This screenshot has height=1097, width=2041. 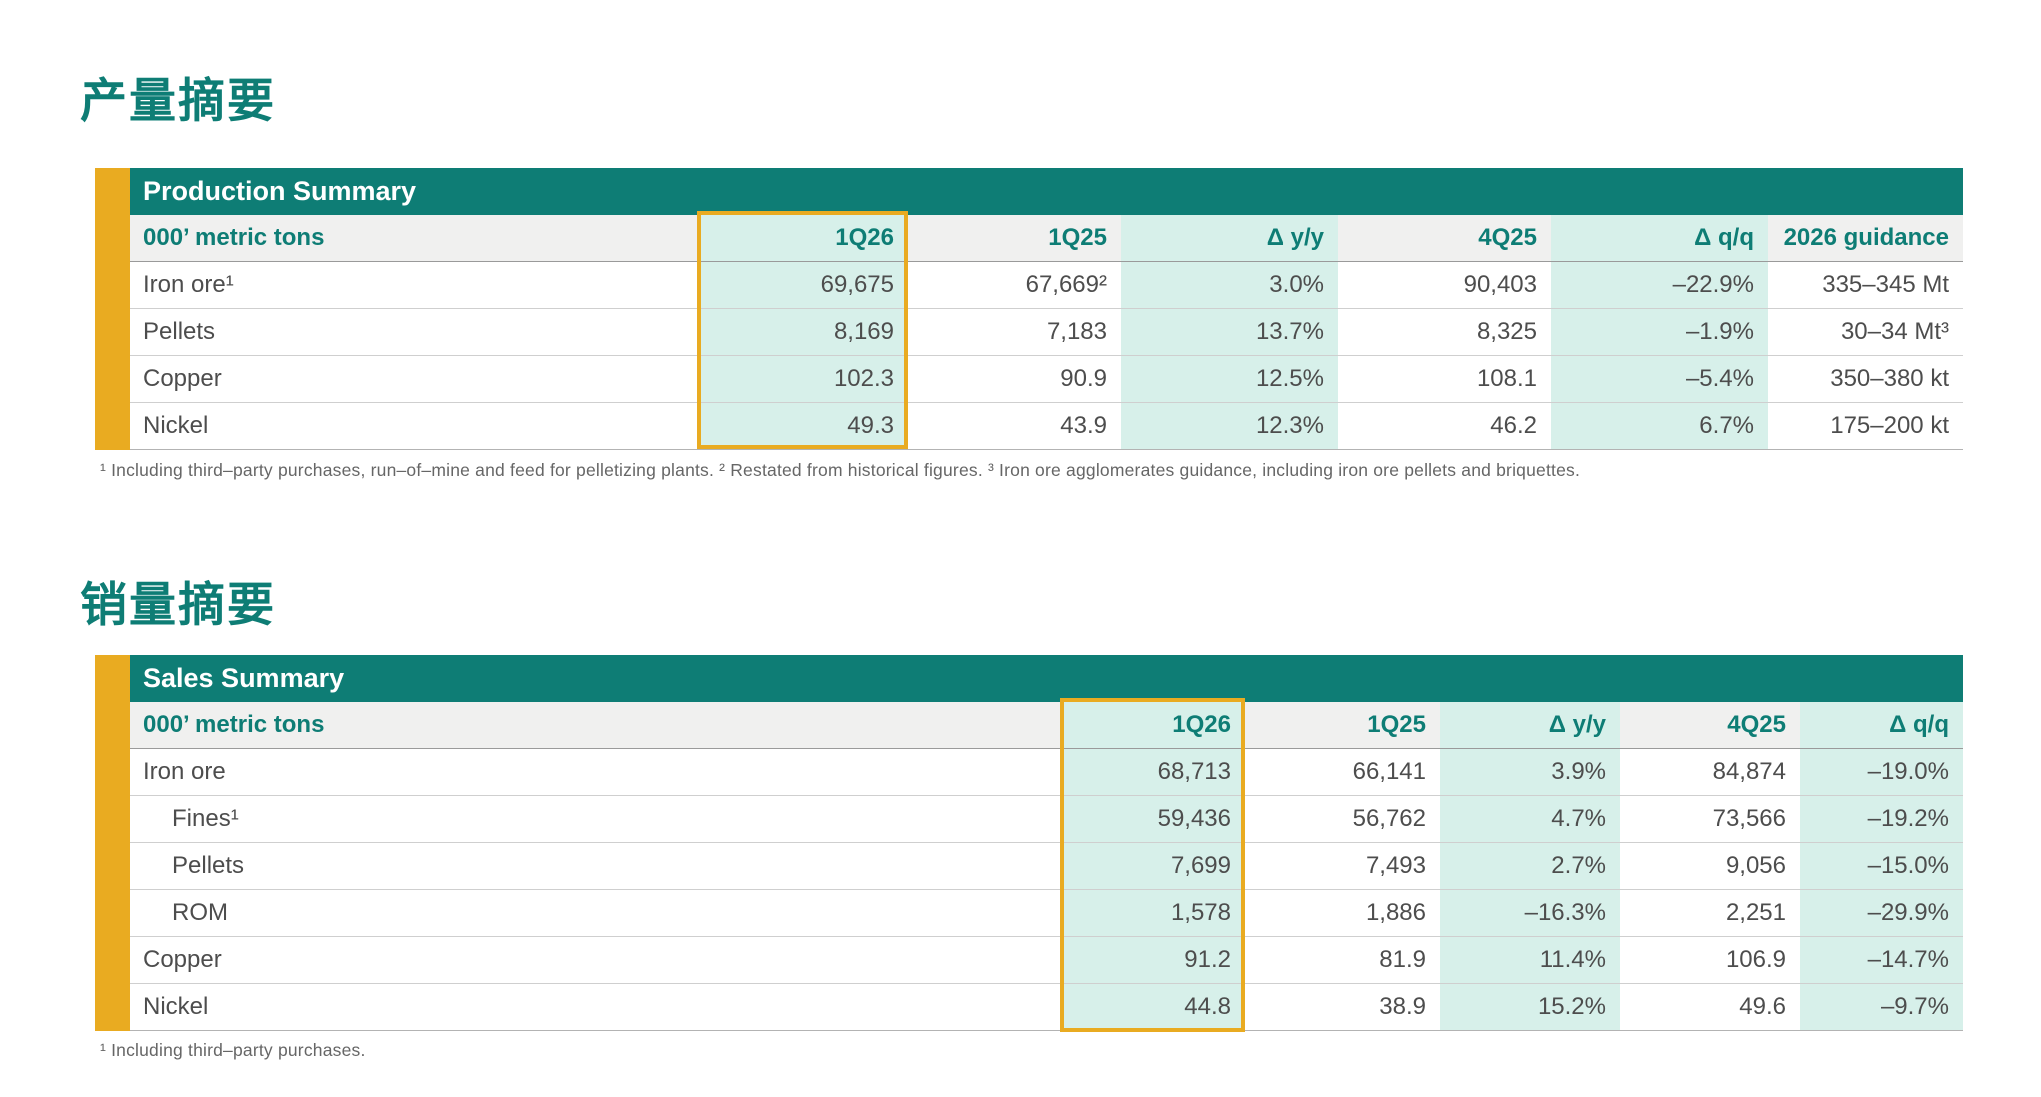 What do you see at coordinates (1659, 426) in the screenshot?
I see `cell-delta-qq: 6.7%` at bounding box center [1659, 426].